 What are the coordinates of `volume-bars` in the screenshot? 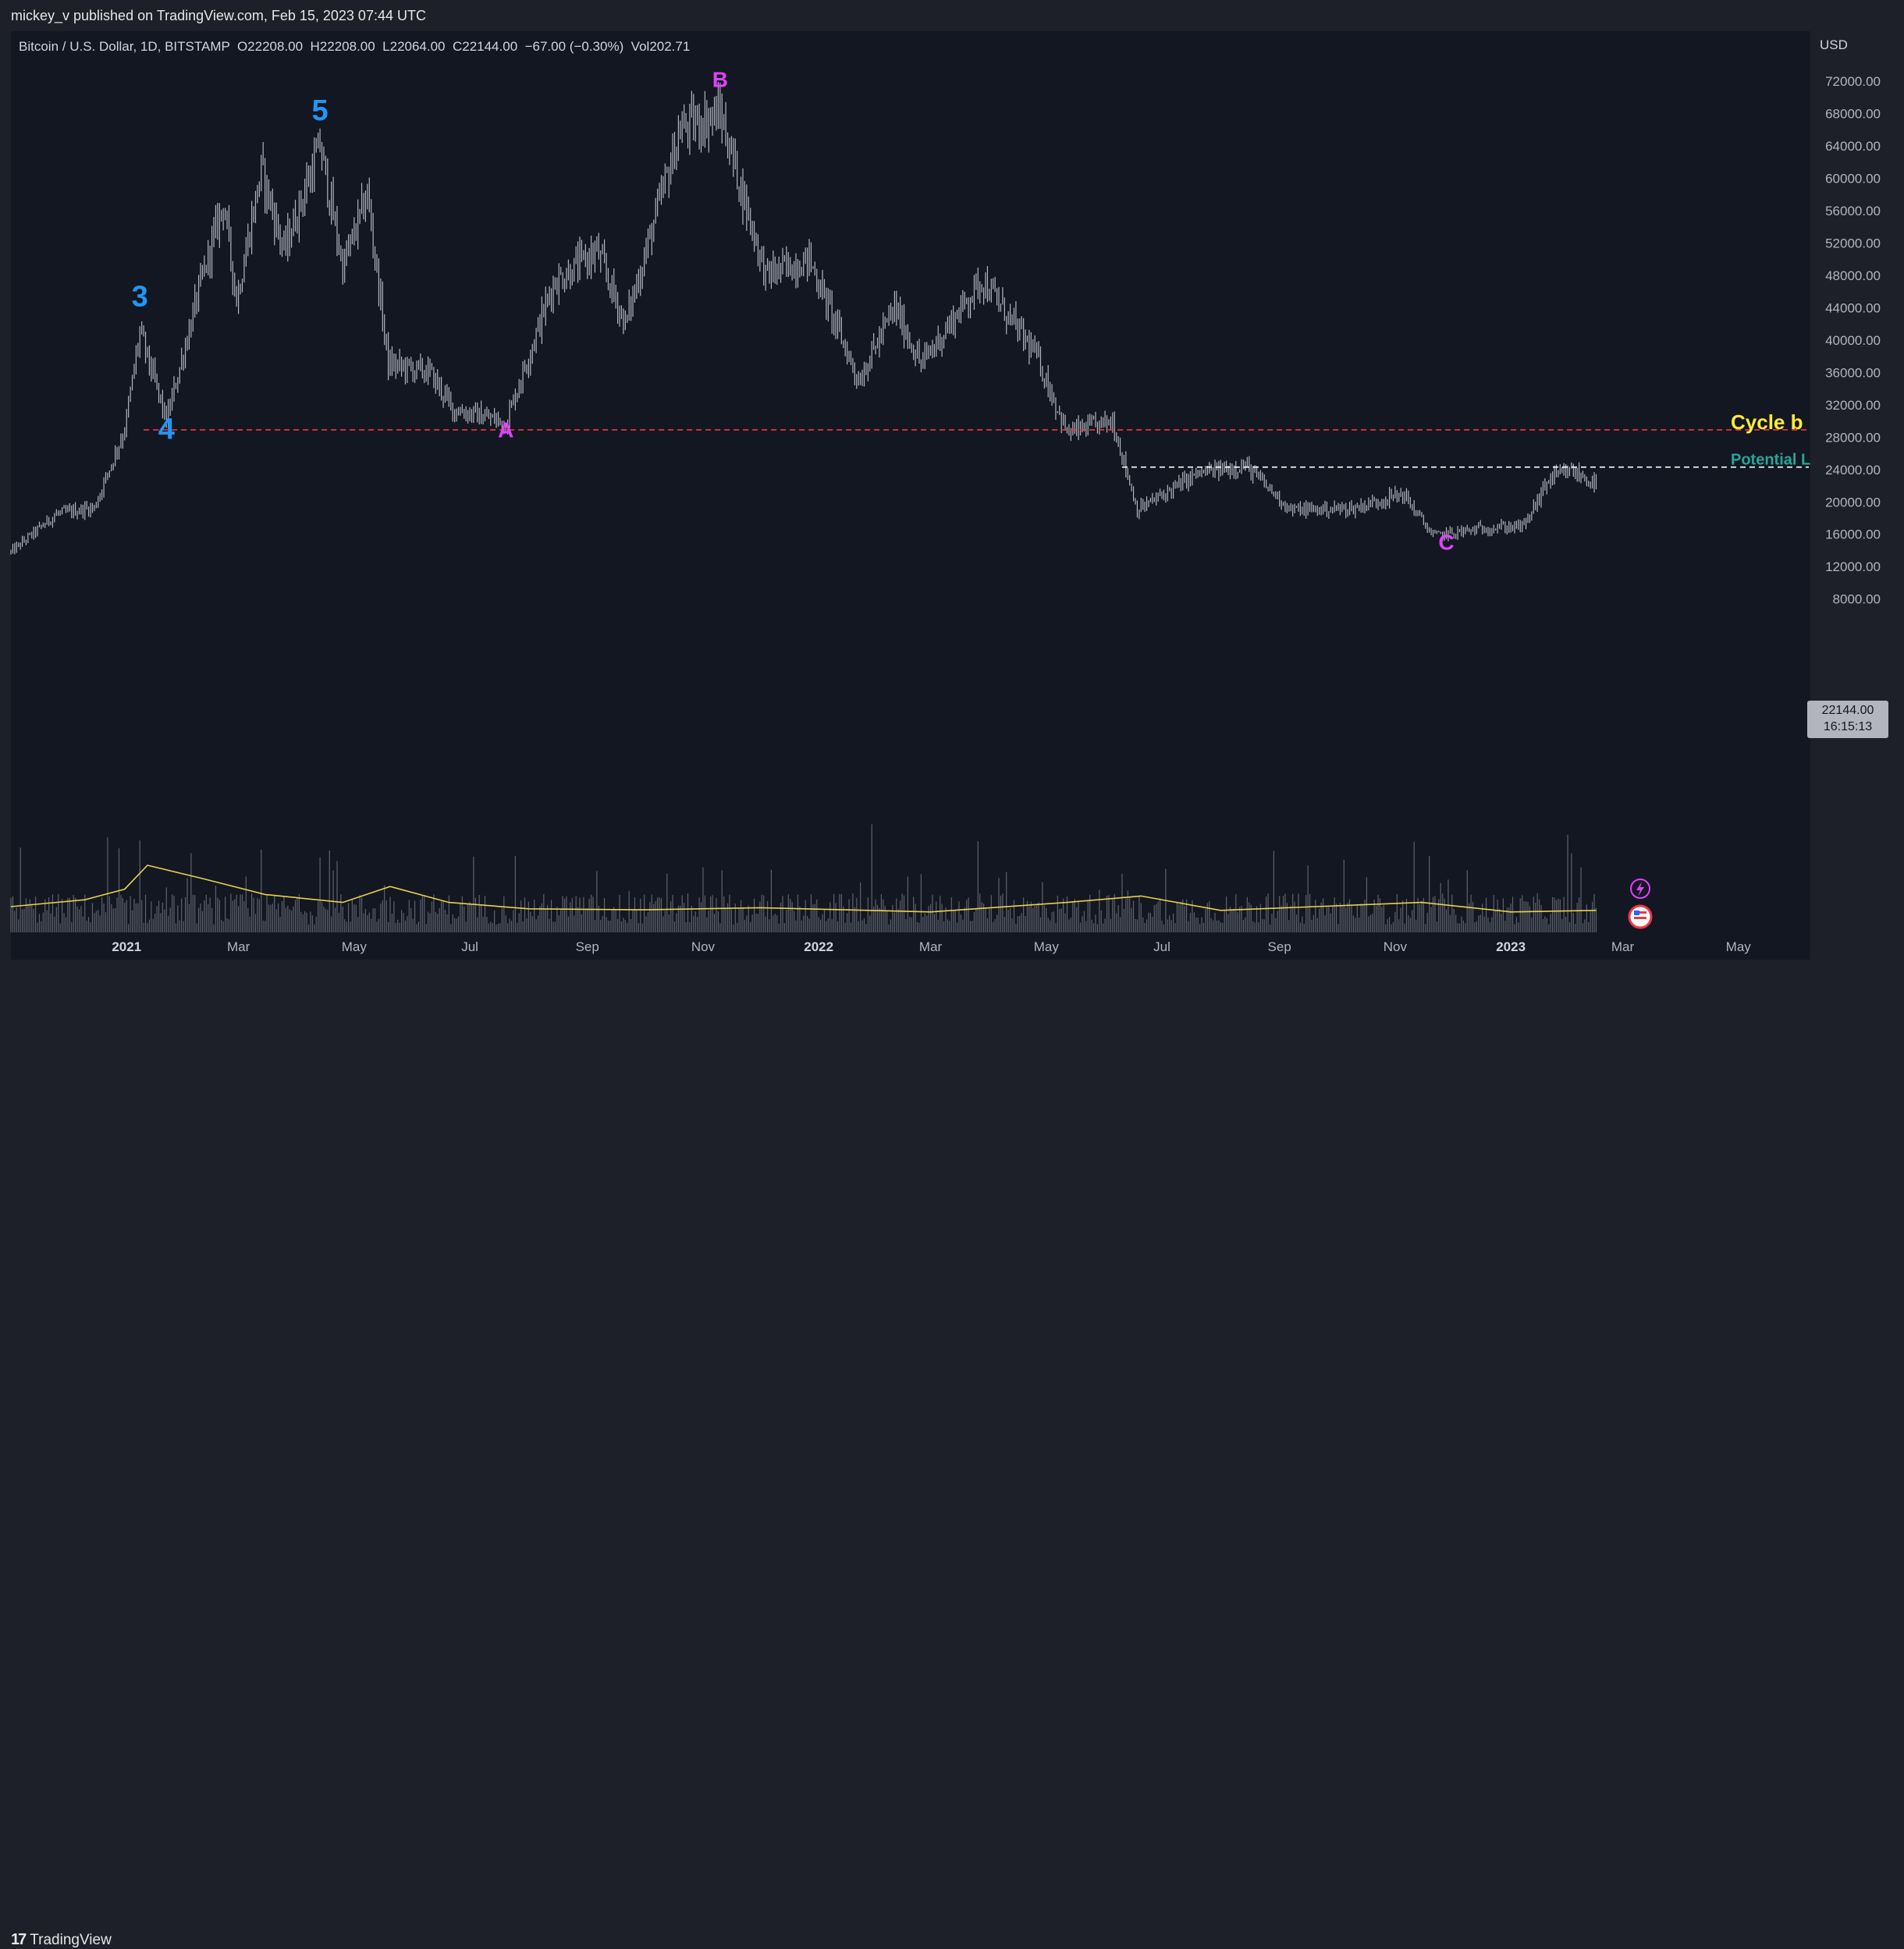 It's located at (804, 878).